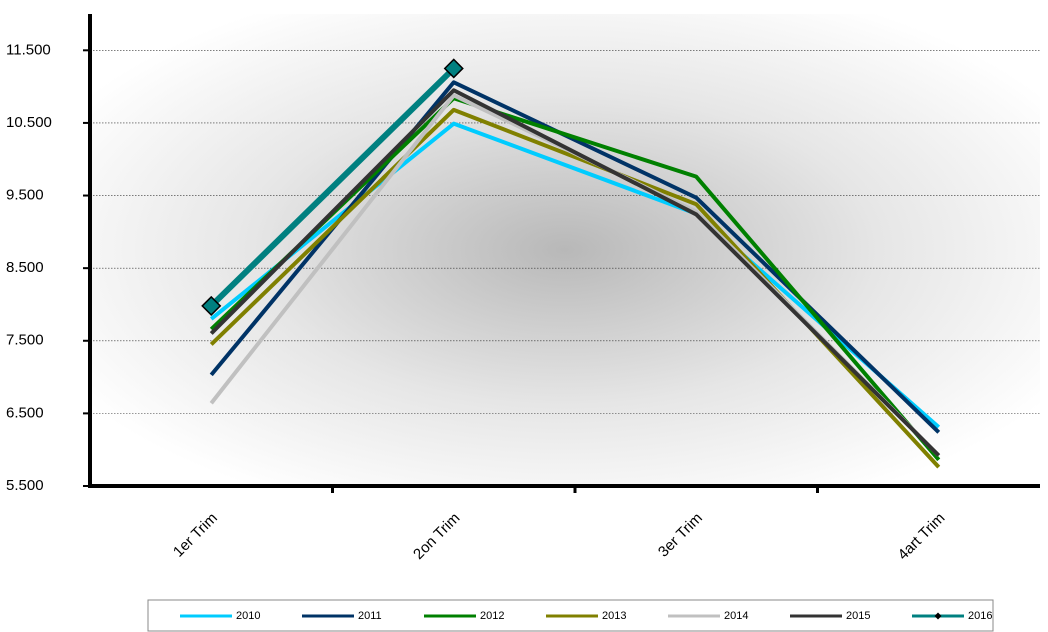 This screenshot has height=632, width=1048. What do you see at coordinates (248, 616) in the screenshot?
I see `legend-label: 2010` at bounding box center [248, 616].